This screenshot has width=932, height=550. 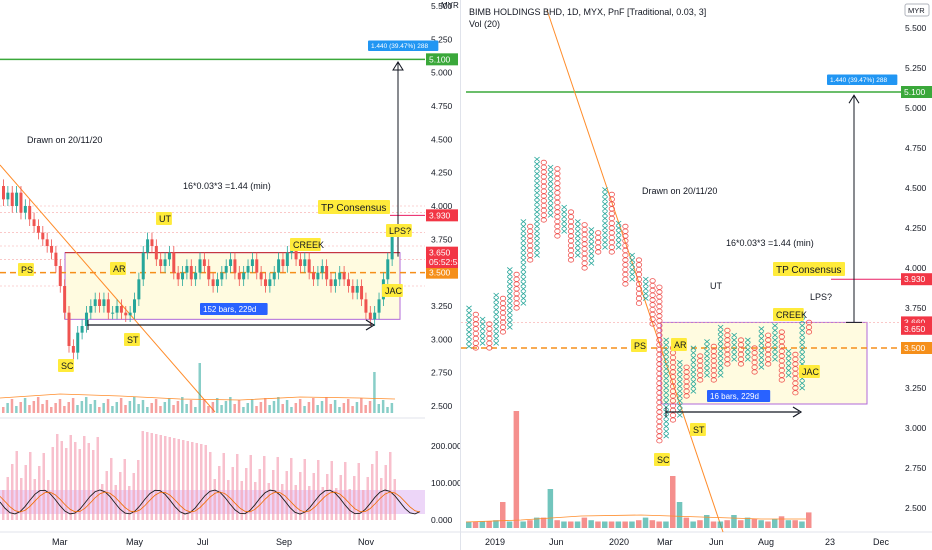 I want to click on sc-label-bg, so click(x=662, y=459).